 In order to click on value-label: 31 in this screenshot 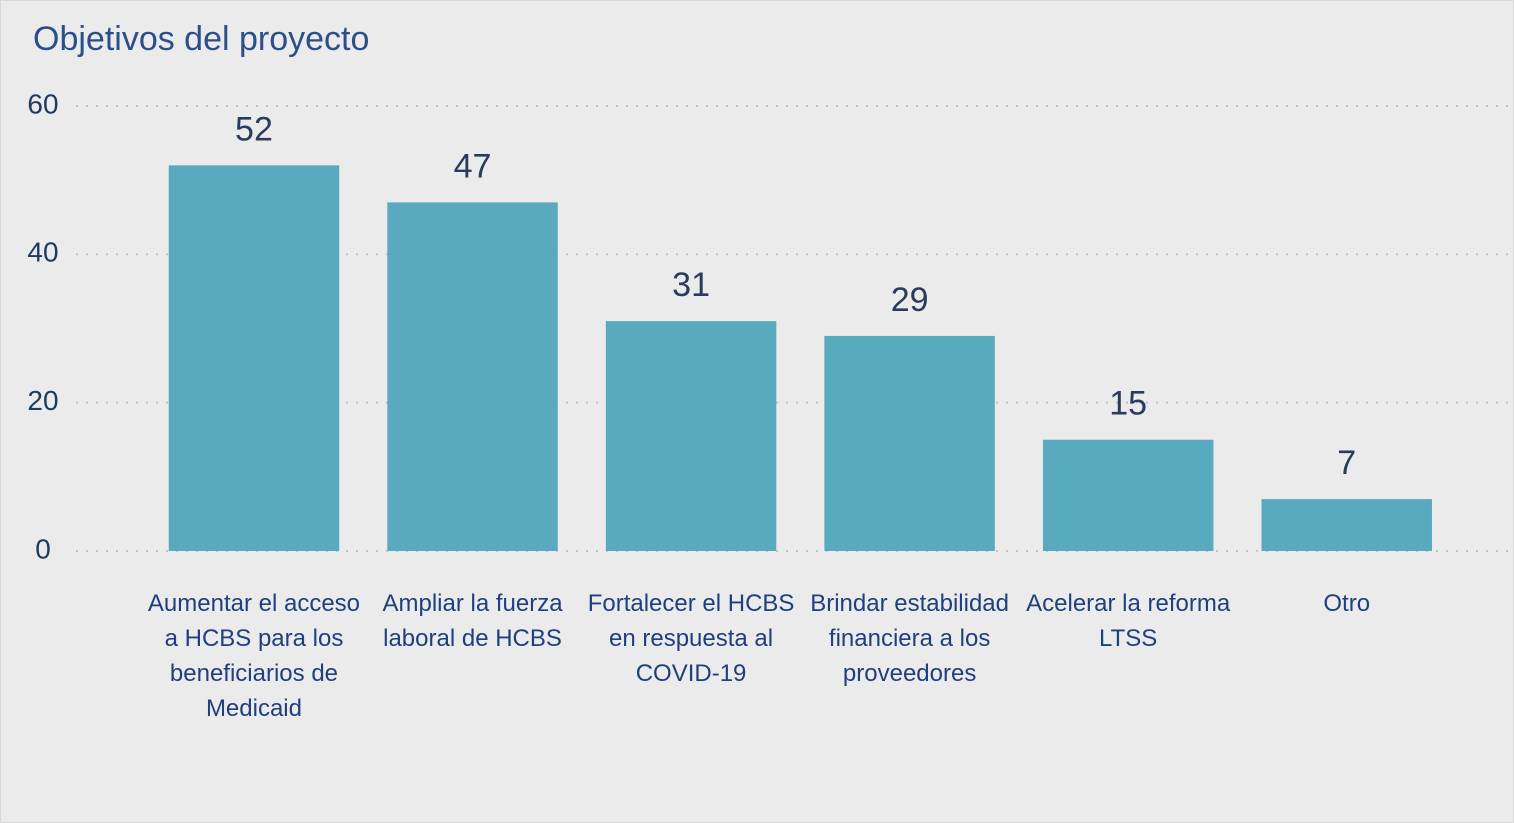, I will do `click(691, 285)`.